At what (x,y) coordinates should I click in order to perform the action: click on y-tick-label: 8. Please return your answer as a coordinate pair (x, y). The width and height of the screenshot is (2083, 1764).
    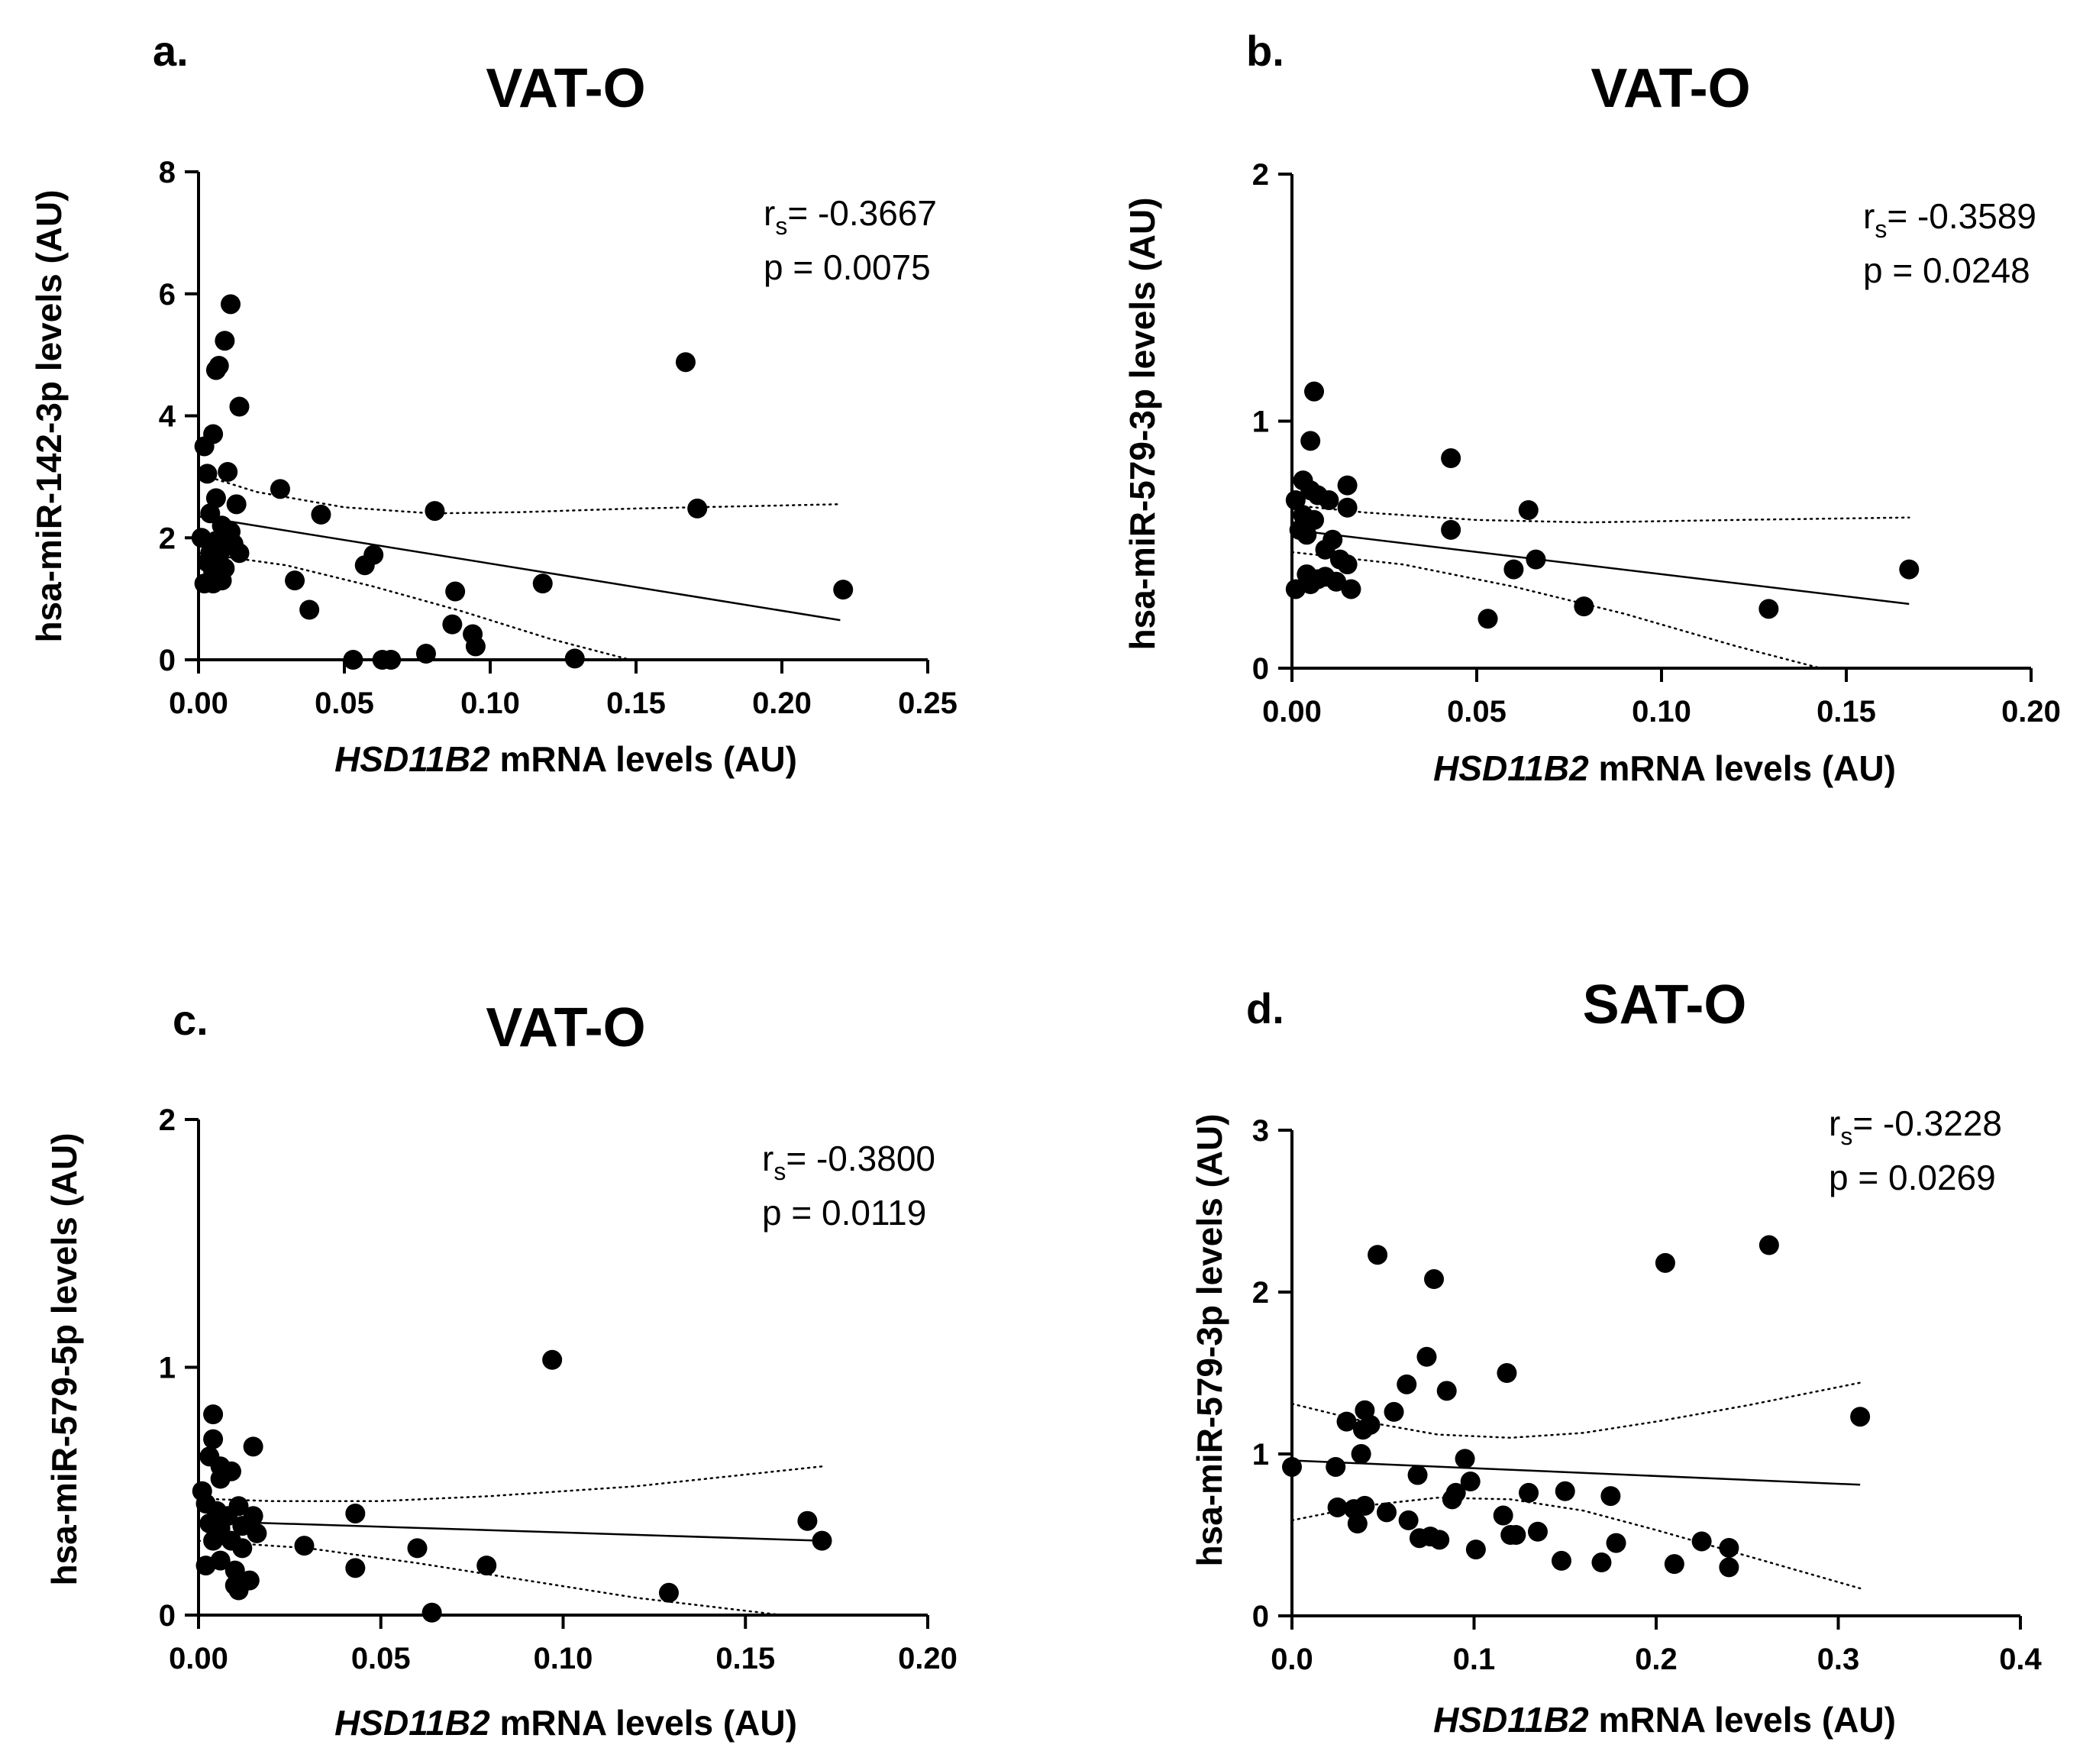
    Looking at the image, I should click on (167, 172).